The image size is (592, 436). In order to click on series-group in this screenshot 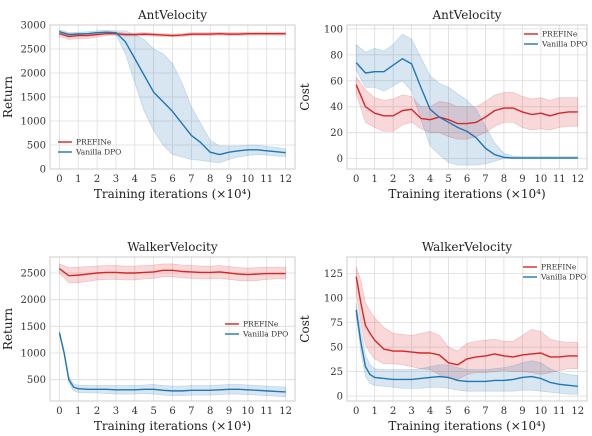, I will do `click(172, 96)`.